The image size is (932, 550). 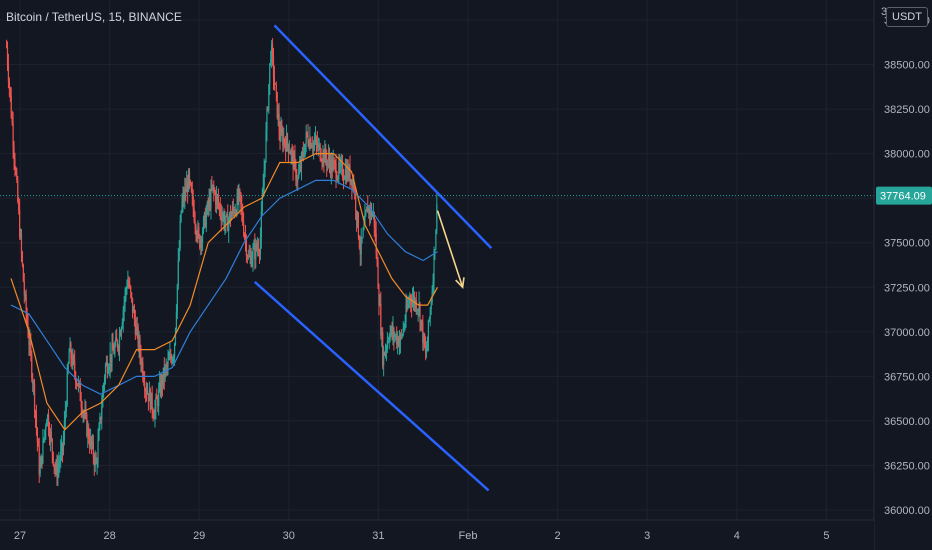 What do you see at coordinates (199, 536) in the screenshot?
I see `x-tick-label: 29` at bounding box center [199, 536].